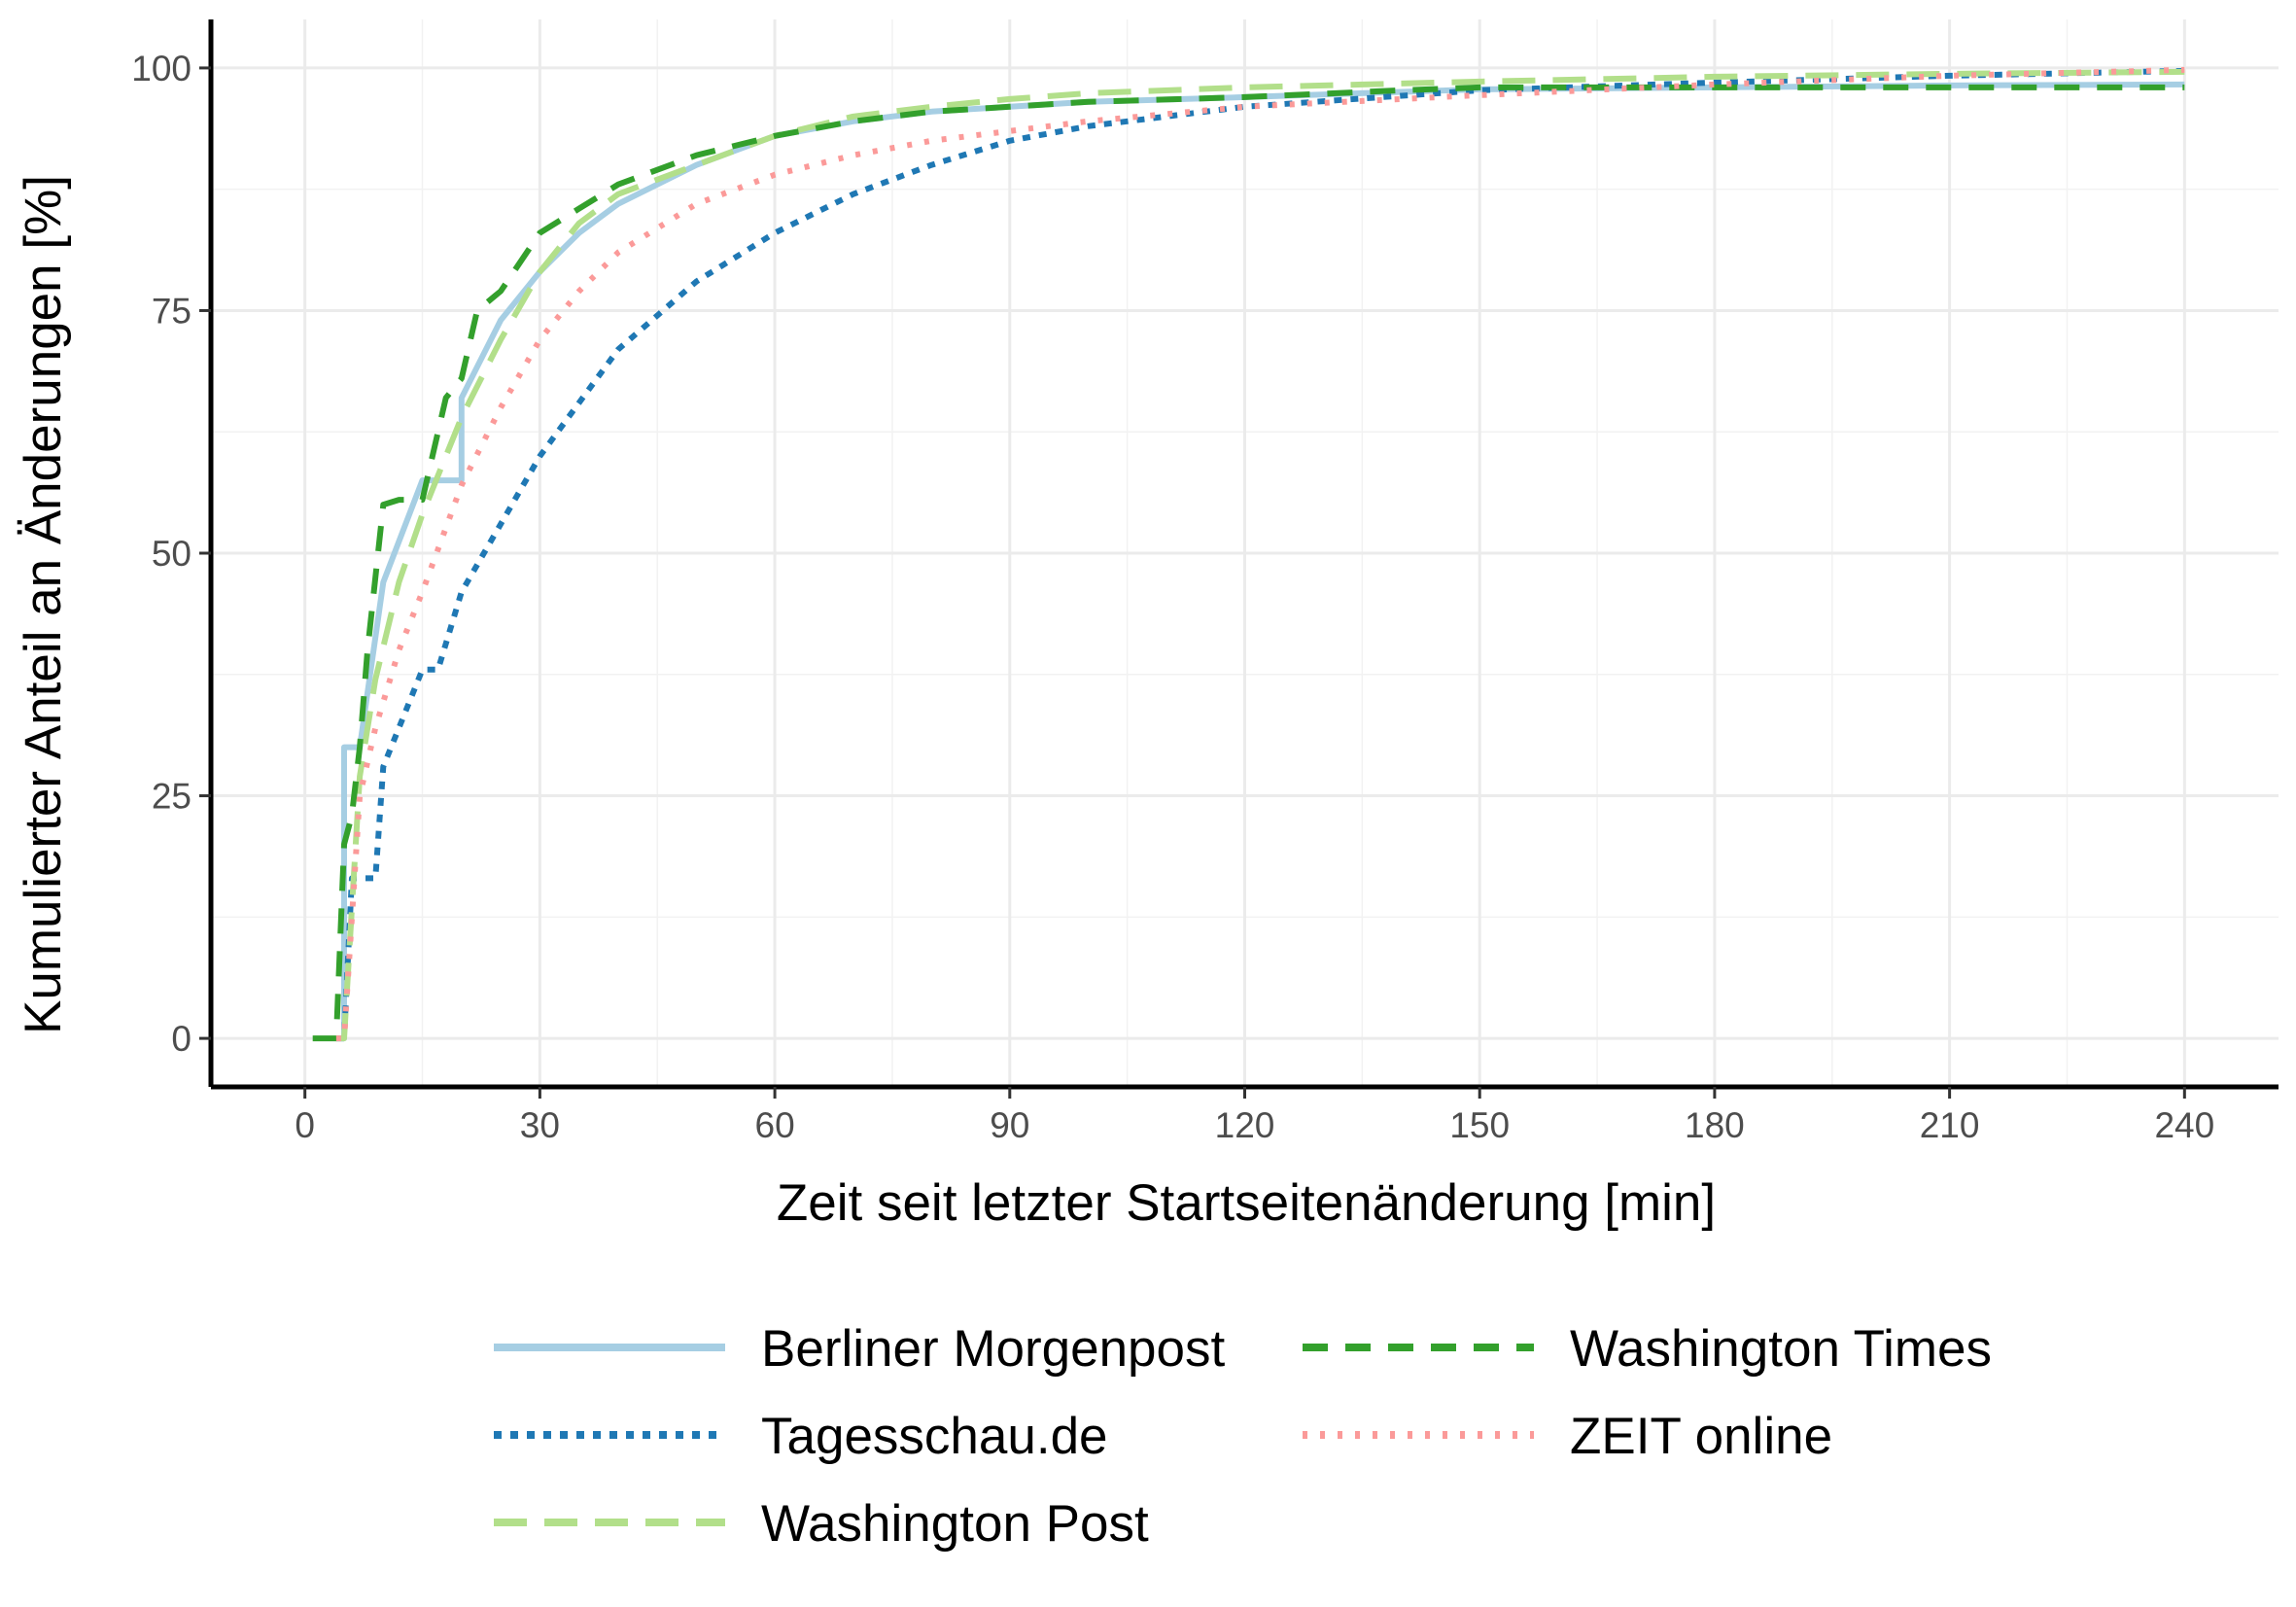 This screenshot has height=1607, width=2296. Describe the element at coordinates (1245, 1125) in the screenshot. I see `x-tick-label: 120` at that location.